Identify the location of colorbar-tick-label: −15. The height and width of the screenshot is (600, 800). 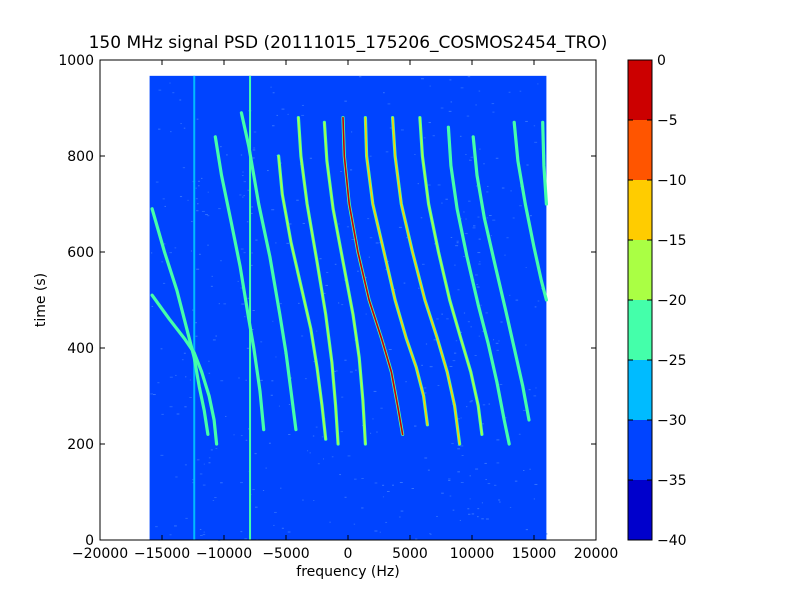
(672, 241).